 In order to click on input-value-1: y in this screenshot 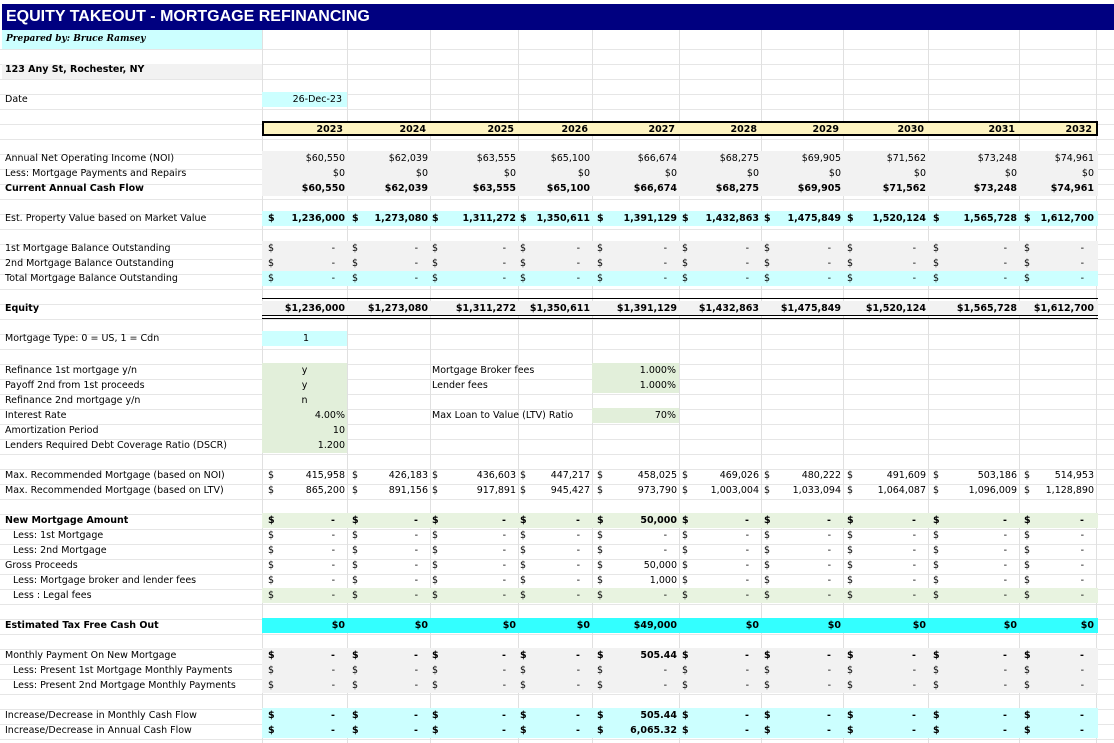, I will do `click(304, 385)`.